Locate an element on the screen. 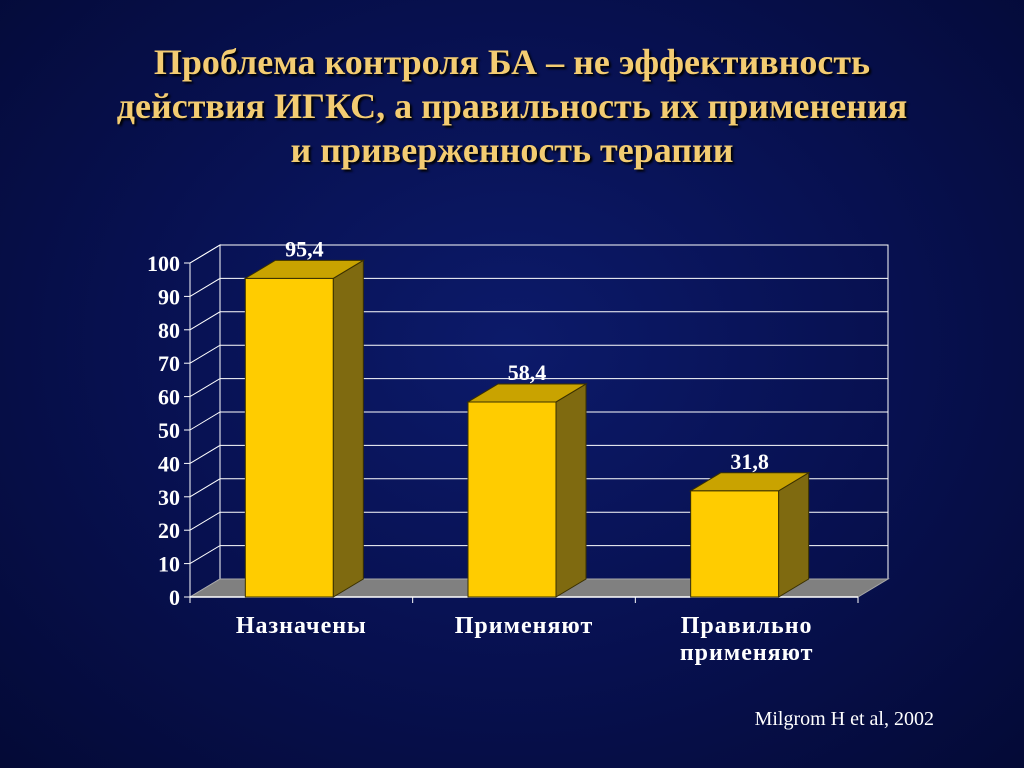  x-category-label: Применяют is located at coordinates (524, 626).